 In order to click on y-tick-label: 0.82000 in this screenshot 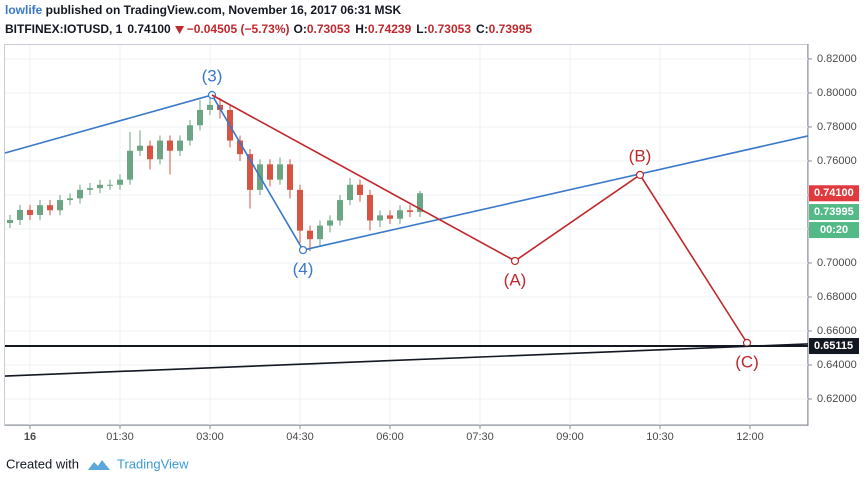, I will do `click(837, 59)`.